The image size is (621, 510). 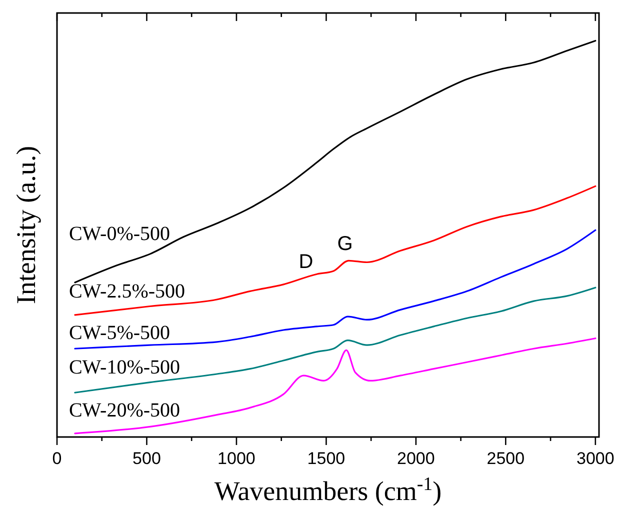 I want to click on x-tick-label: 500, so click(x=146, y=458).